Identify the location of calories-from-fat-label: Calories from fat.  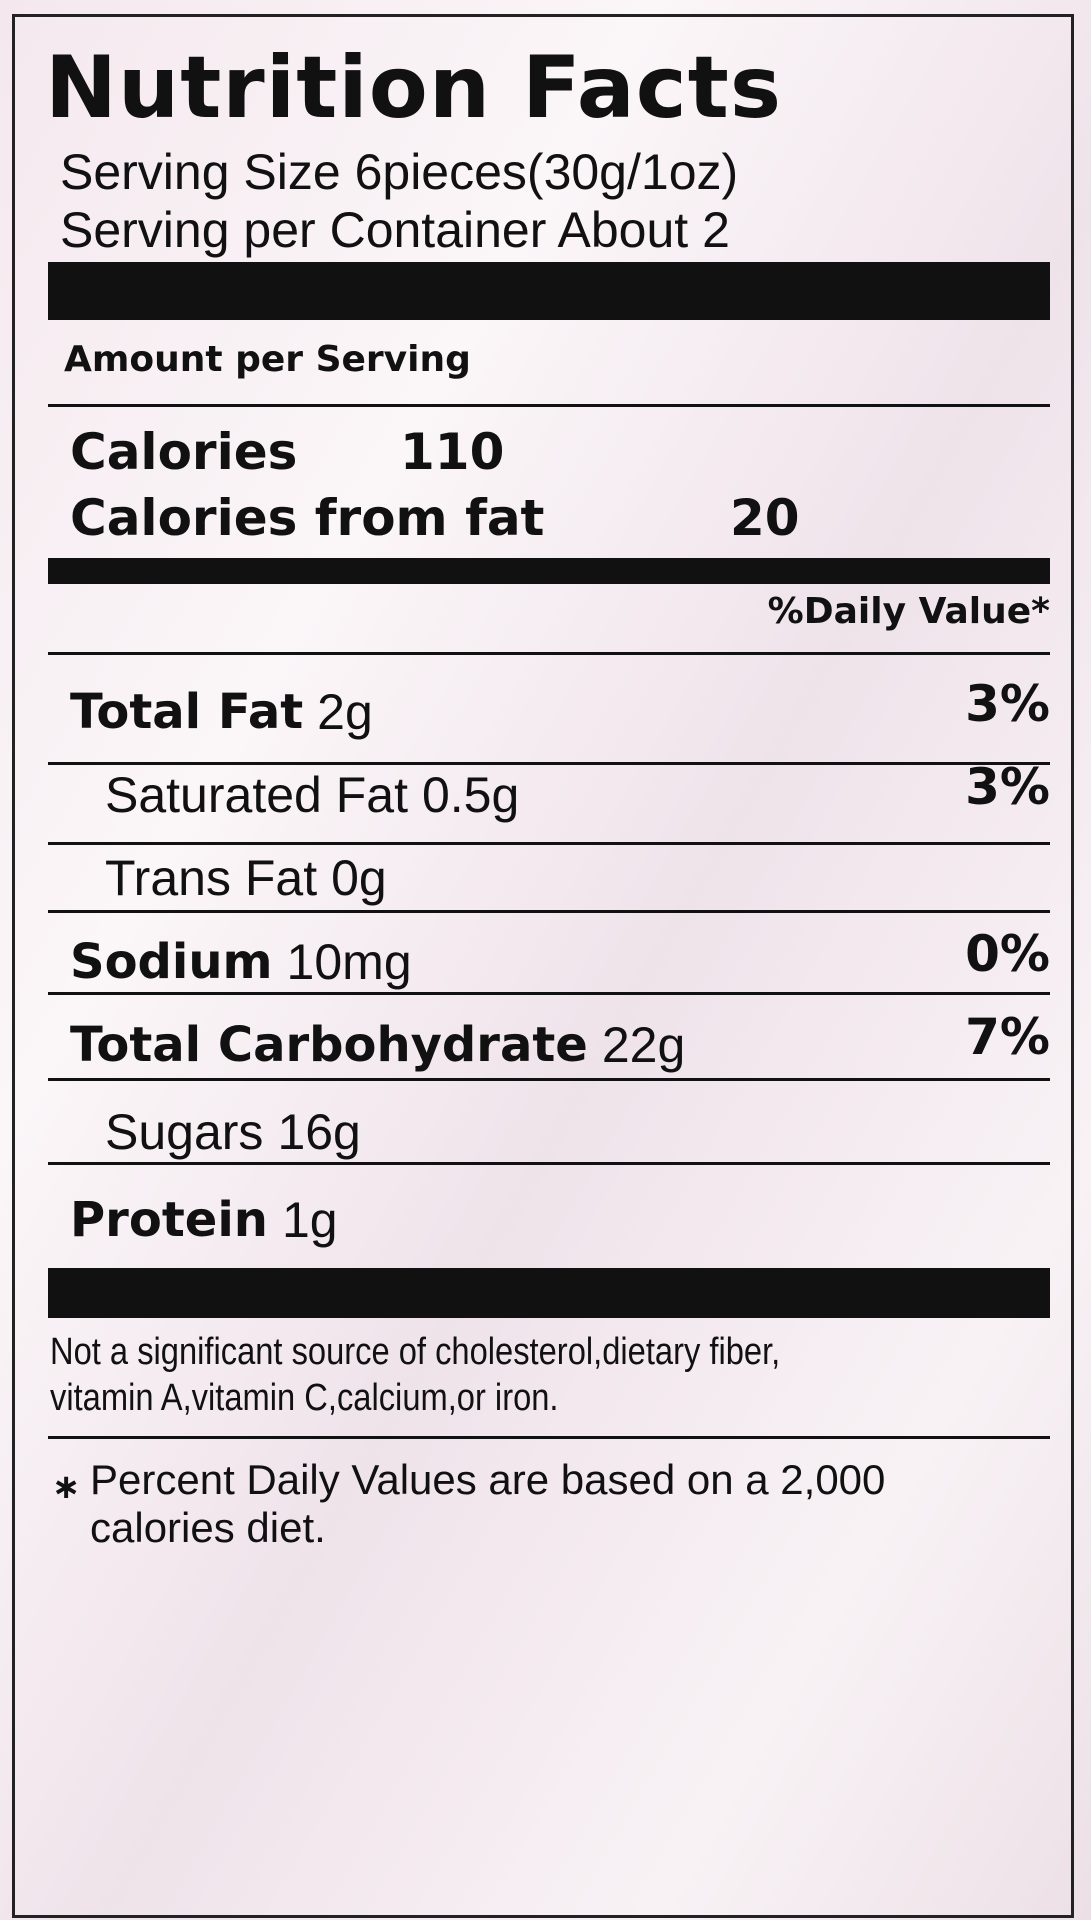
(307, 518).